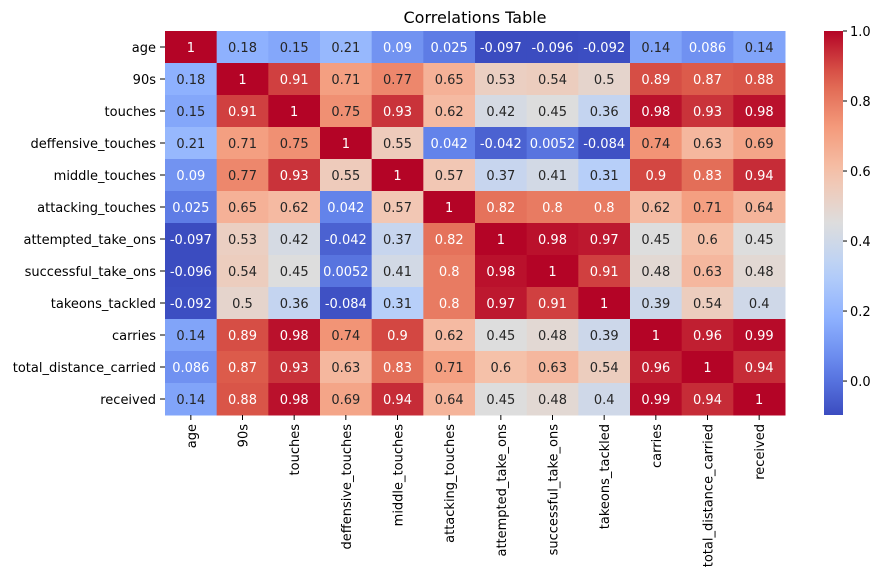  I want to click on cell-annotation: 0.36, so click(294, 304).